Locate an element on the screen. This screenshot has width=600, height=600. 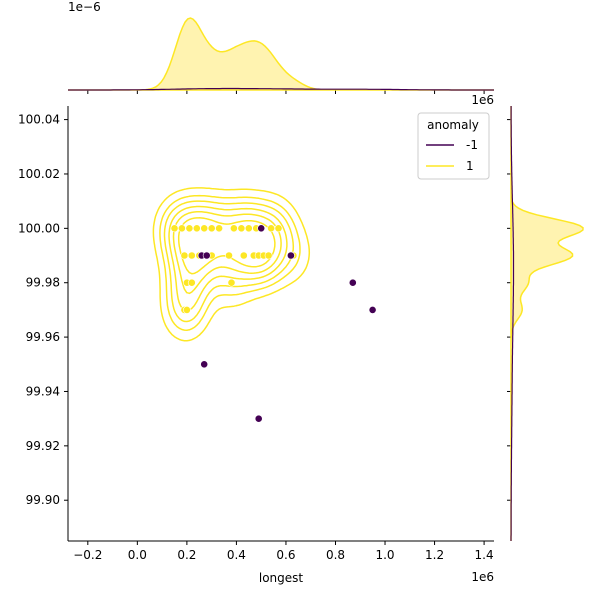
legend-label-neg: -1 is located at coordinates (472, 145).